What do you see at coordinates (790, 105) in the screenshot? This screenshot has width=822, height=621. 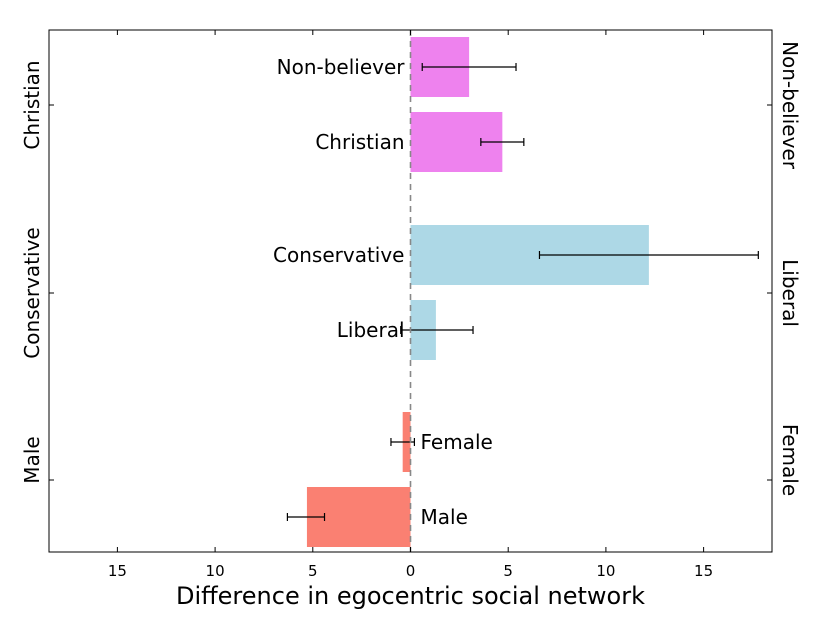 I see `right-group-label-religion: Non-believer` at bounding box center [790, 105].